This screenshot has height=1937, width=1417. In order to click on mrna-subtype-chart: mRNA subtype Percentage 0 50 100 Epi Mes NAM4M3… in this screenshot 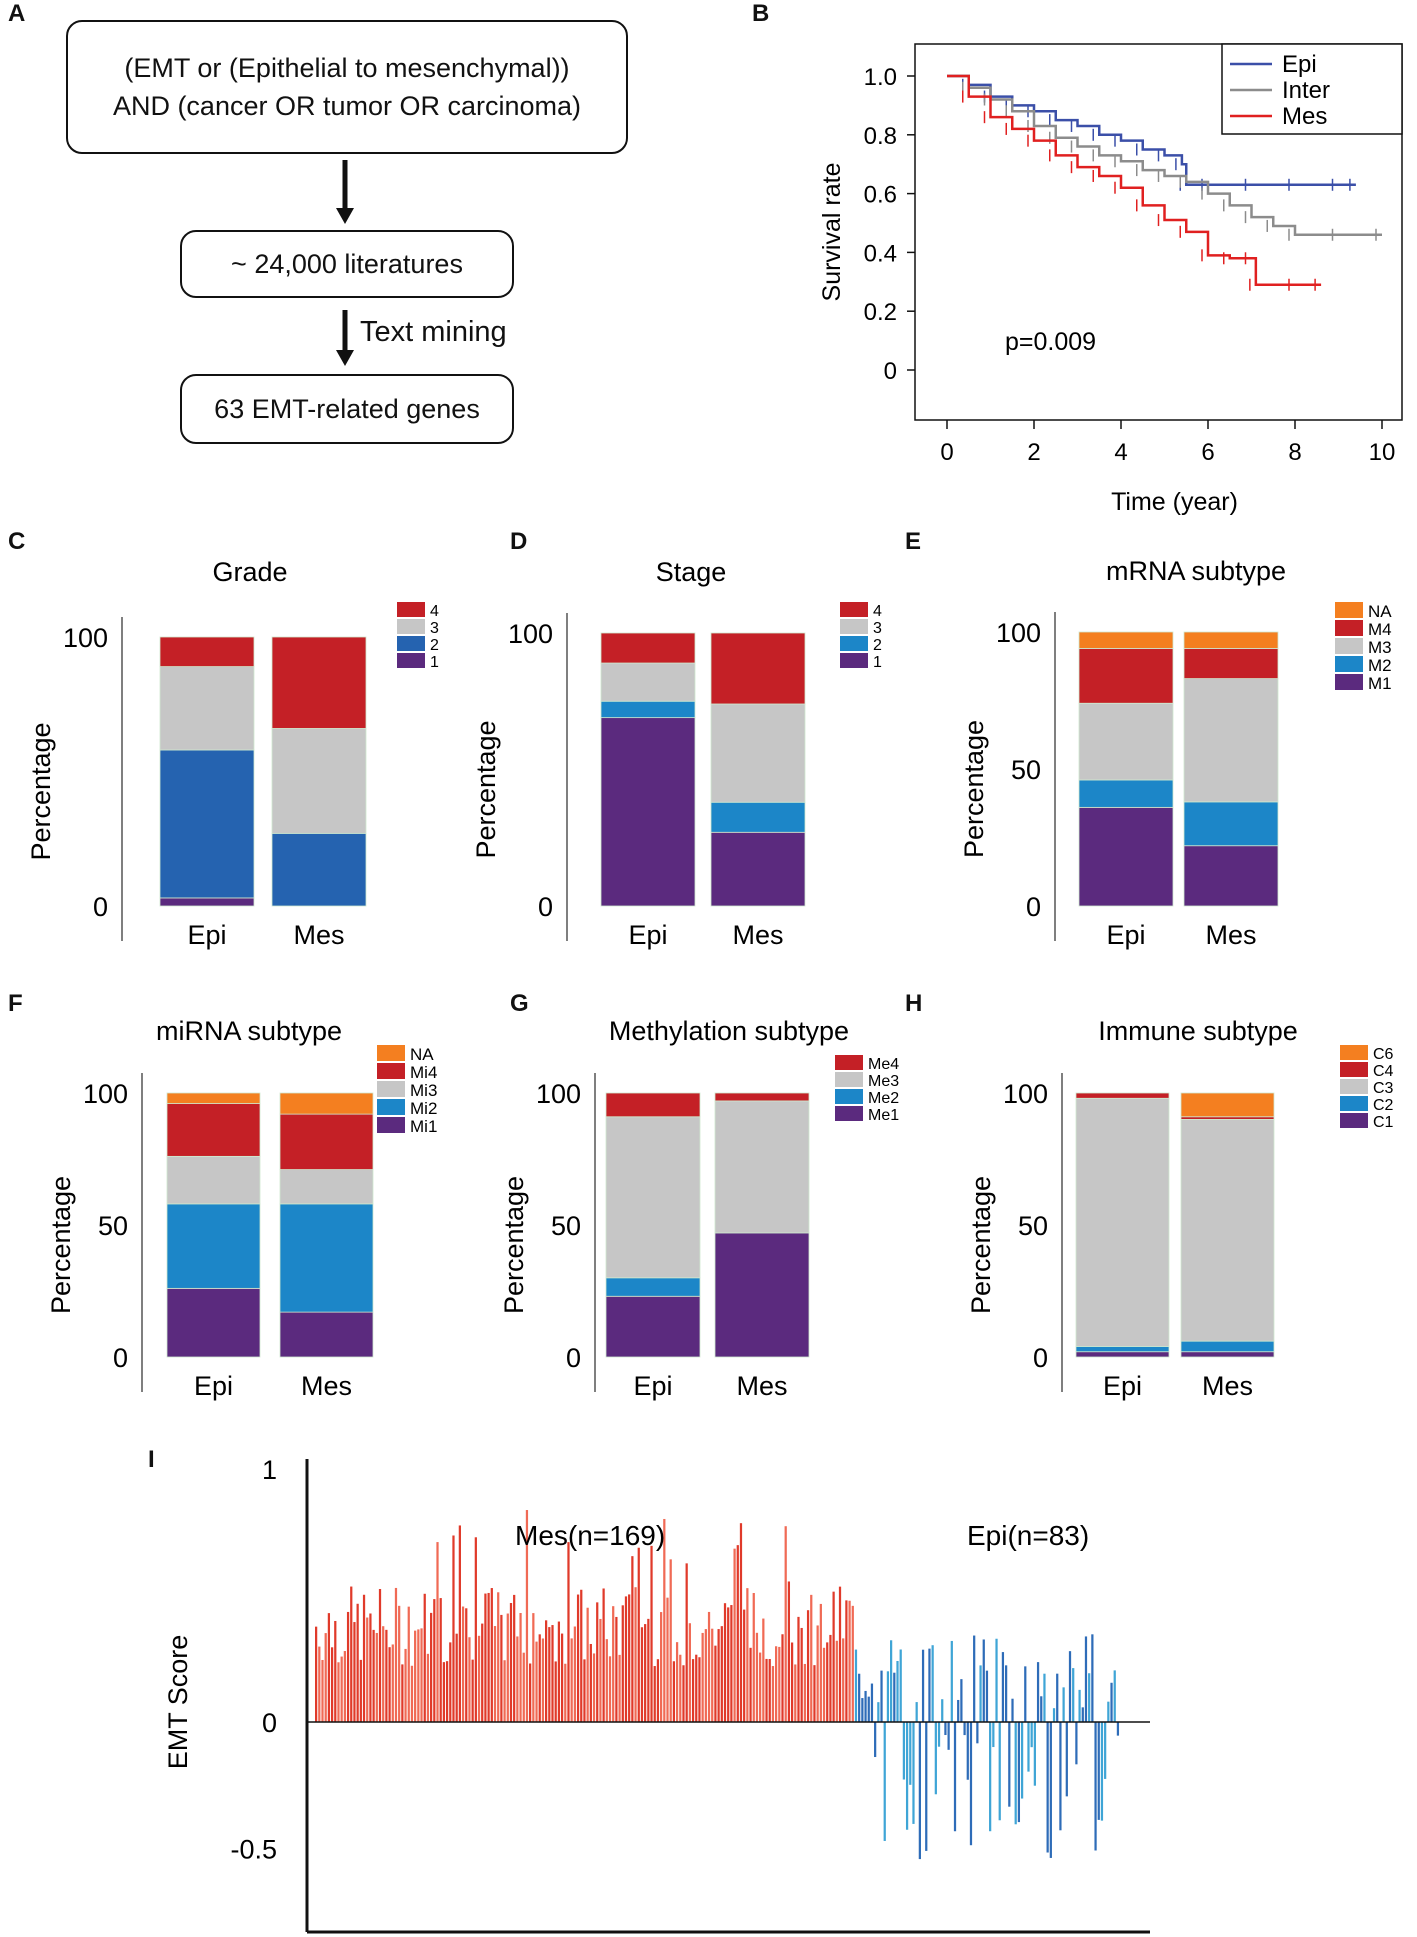, I will do `click(1175, 753)`.